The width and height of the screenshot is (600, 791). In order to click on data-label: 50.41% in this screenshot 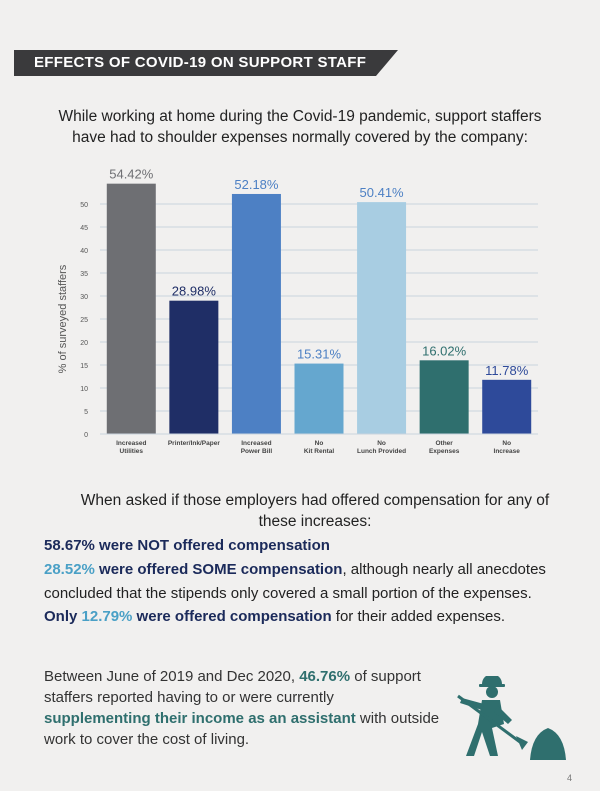, I will do `click(382, 192)`.